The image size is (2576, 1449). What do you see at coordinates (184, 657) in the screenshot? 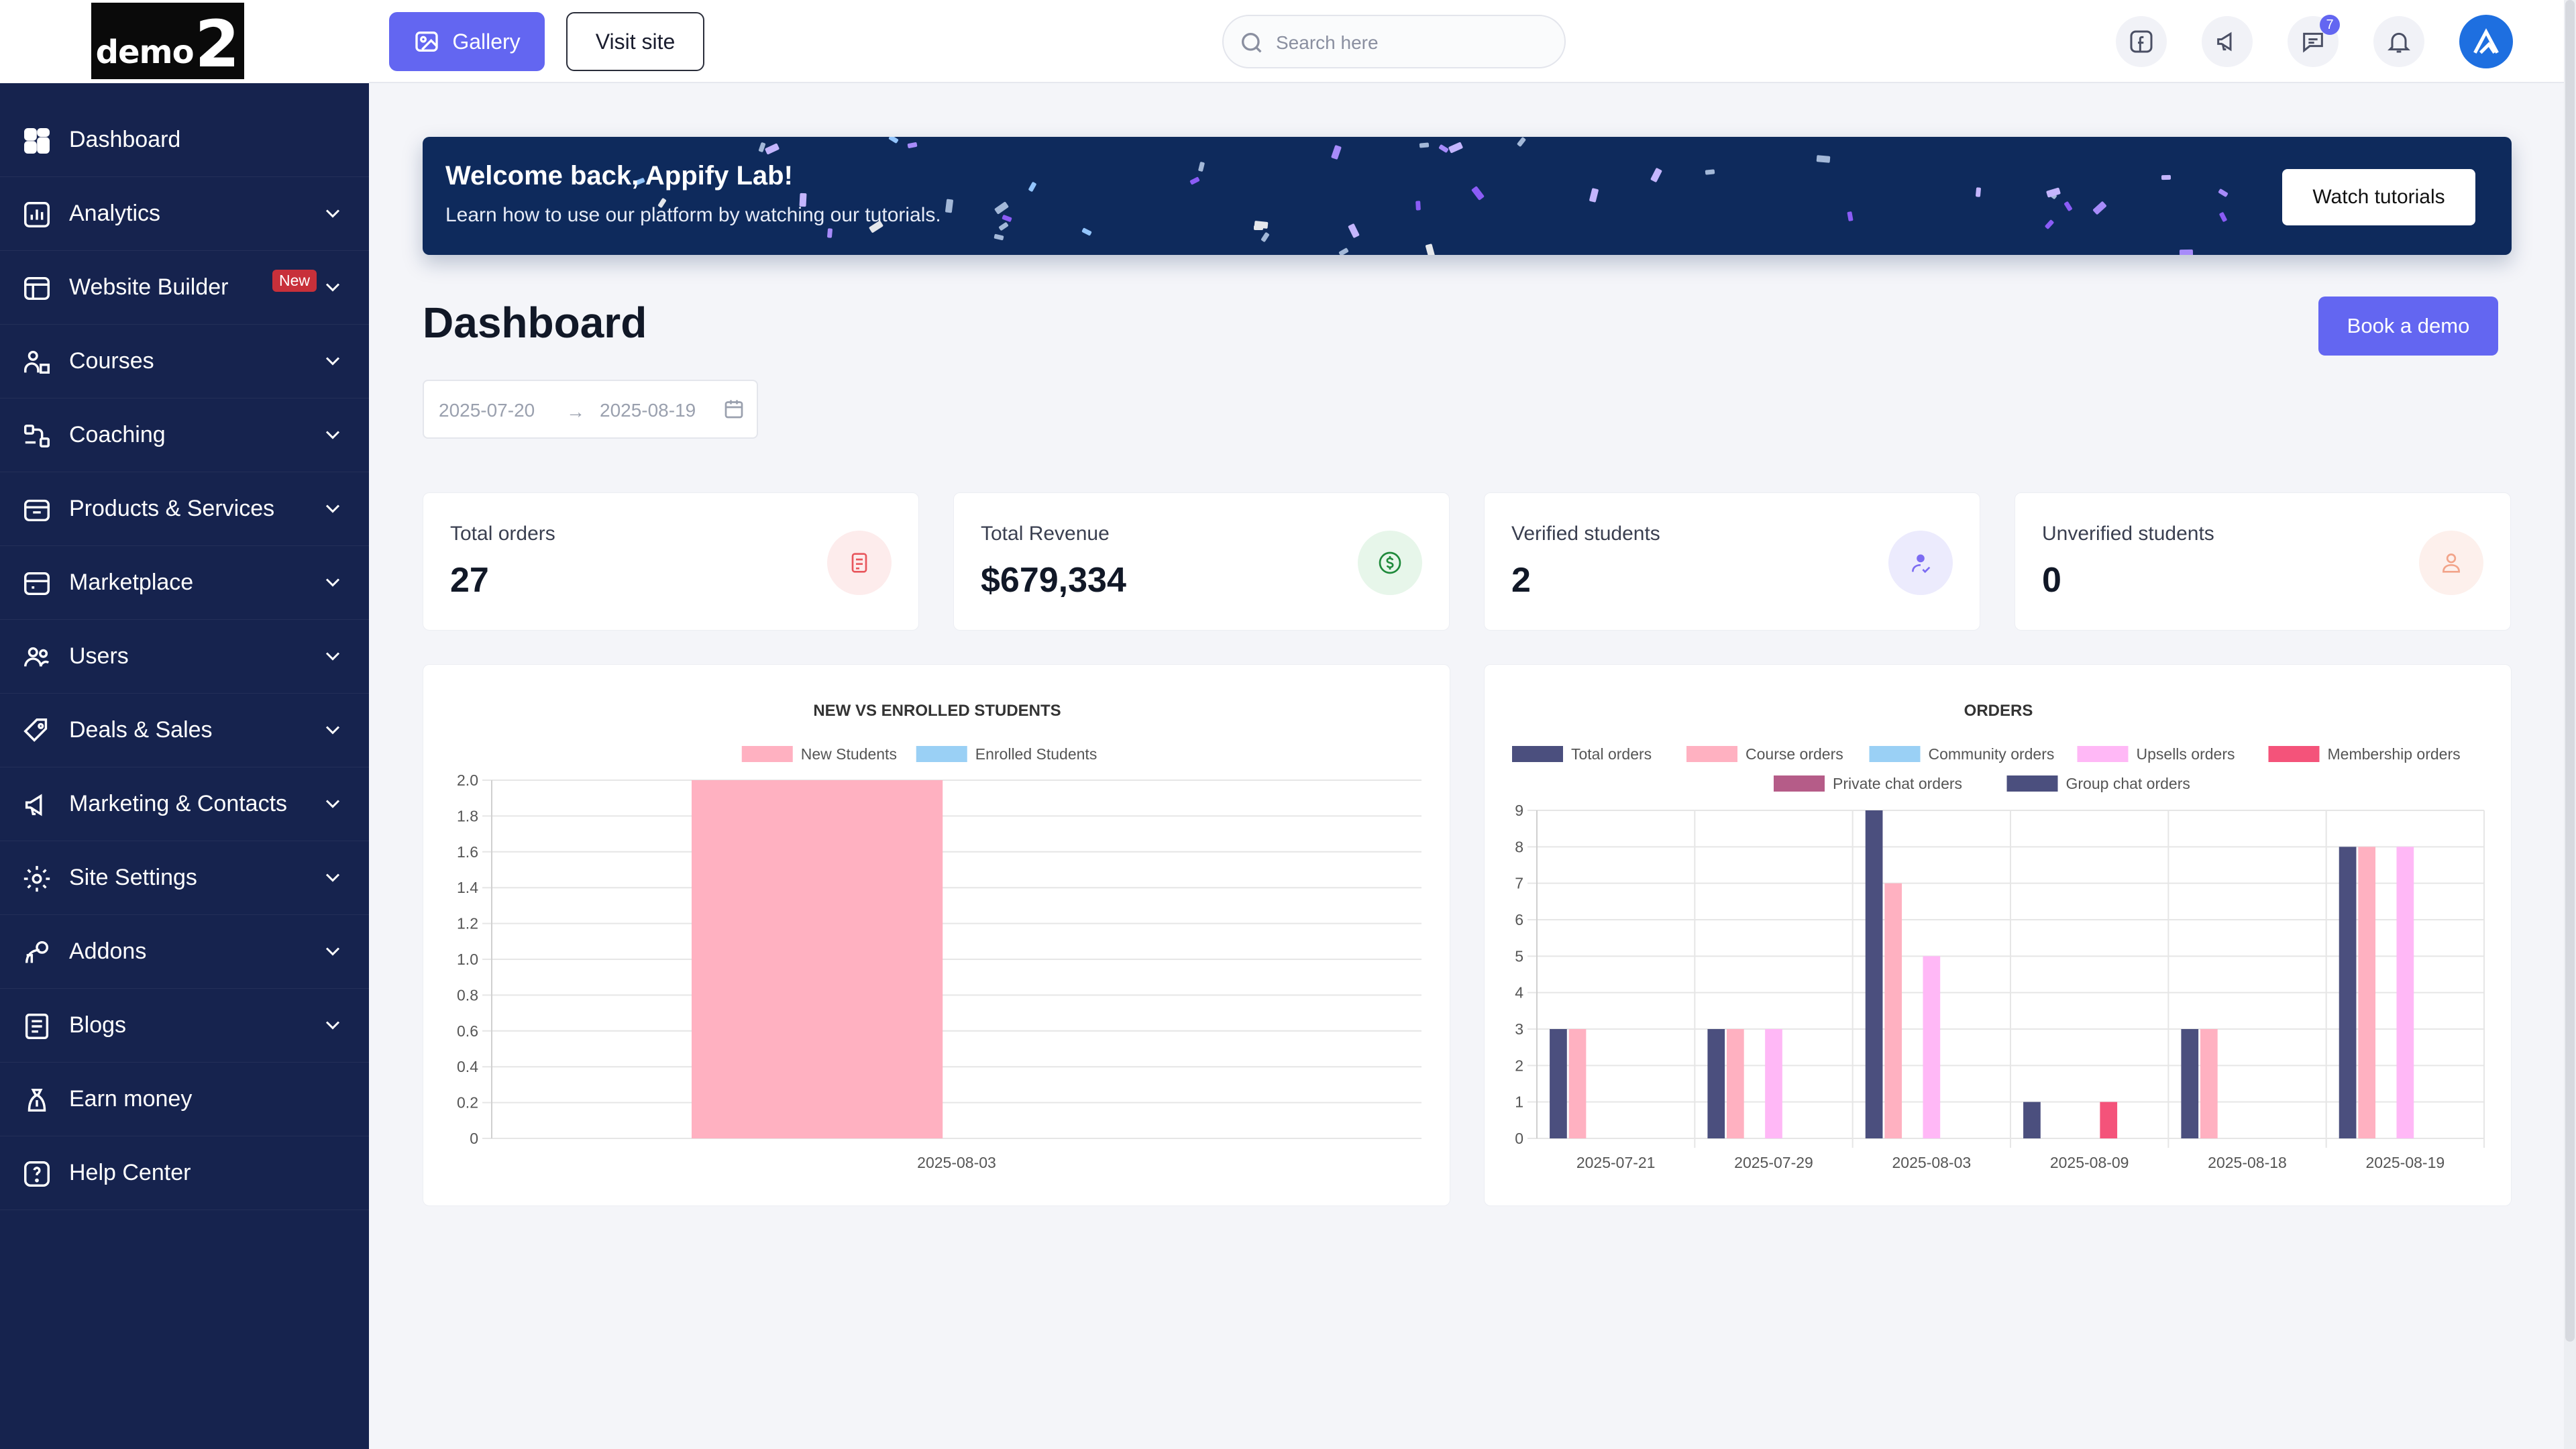
I see `sidebar-item-users: Users` at bounding box center [184, 657].